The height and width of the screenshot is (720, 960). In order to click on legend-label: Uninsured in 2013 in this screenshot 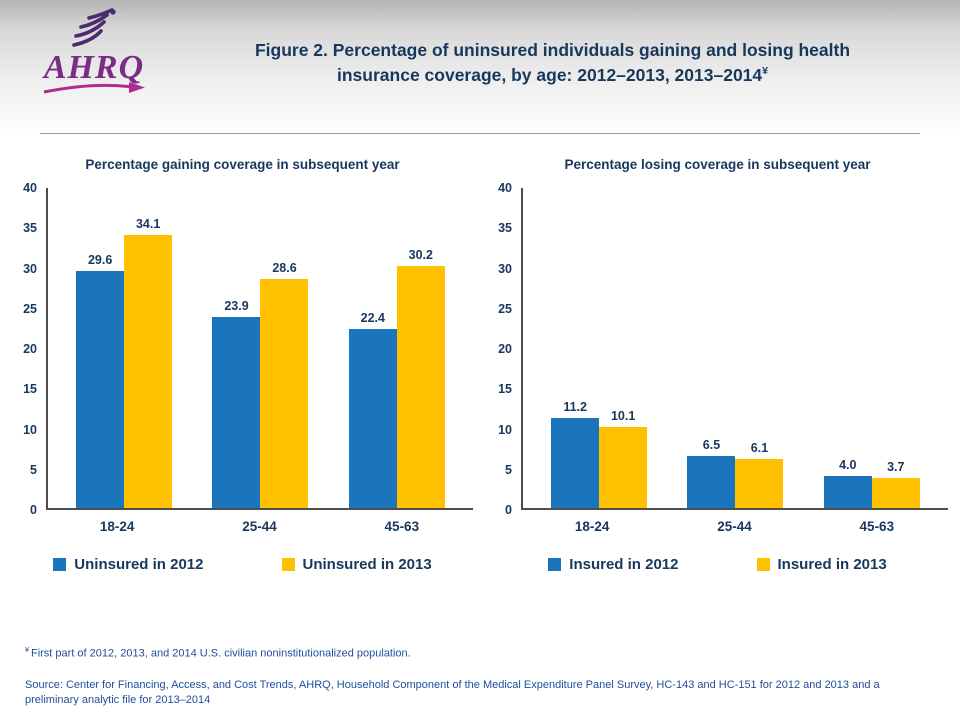, I will do `click(367, 564)`.